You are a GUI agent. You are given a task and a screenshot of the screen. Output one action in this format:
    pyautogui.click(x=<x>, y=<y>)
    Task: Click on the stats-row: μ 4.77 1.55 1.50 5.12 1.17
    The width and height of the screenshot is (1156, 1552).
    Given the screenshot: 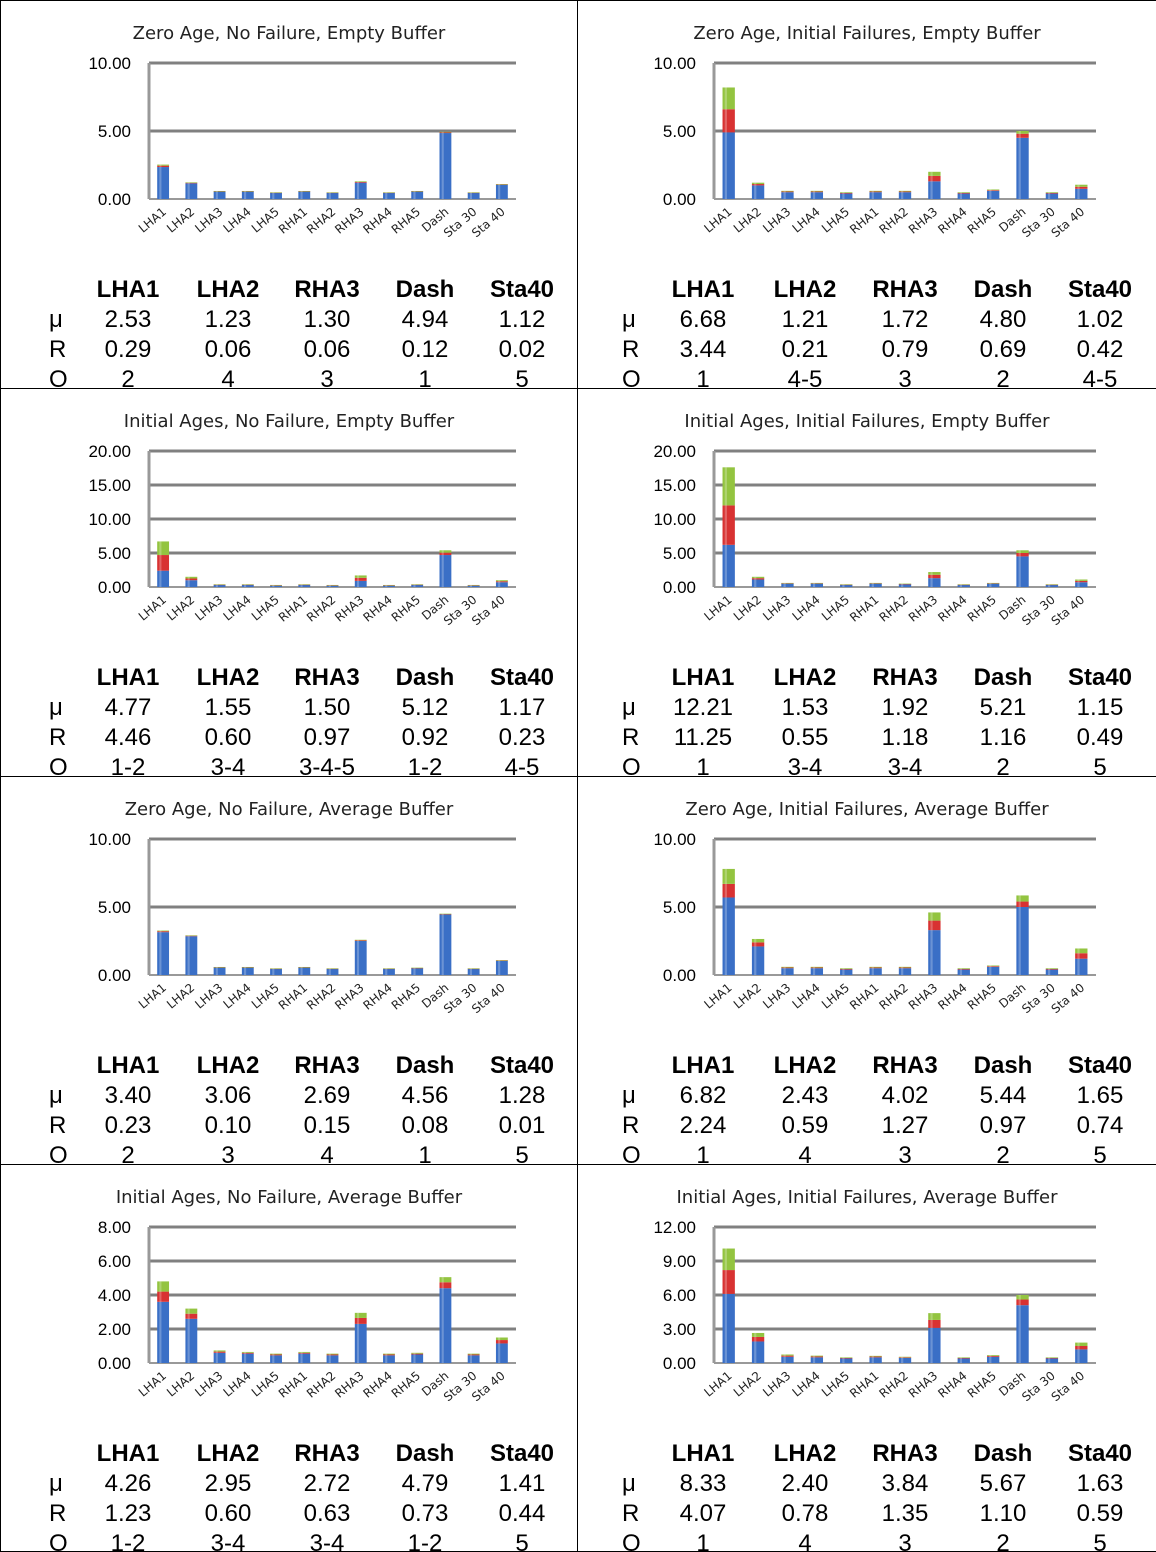 What is the action you would take?
    pyautogui.click(x=289, y=709)
    